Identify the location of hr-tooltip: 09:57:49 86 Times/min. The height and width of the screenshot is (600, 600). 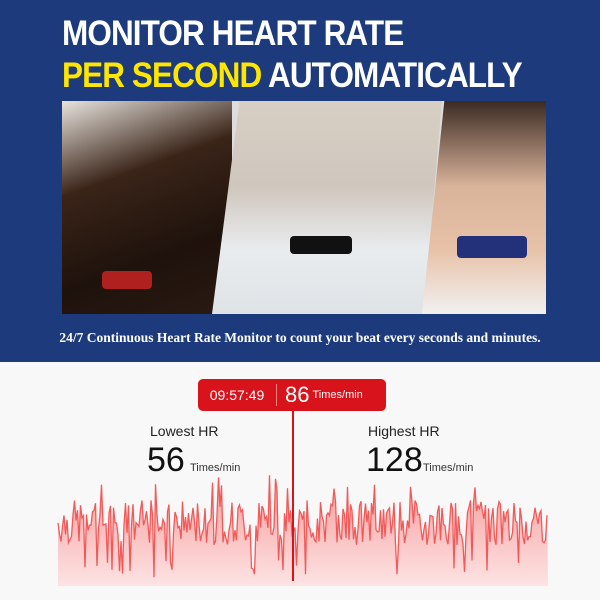
(292, 395).